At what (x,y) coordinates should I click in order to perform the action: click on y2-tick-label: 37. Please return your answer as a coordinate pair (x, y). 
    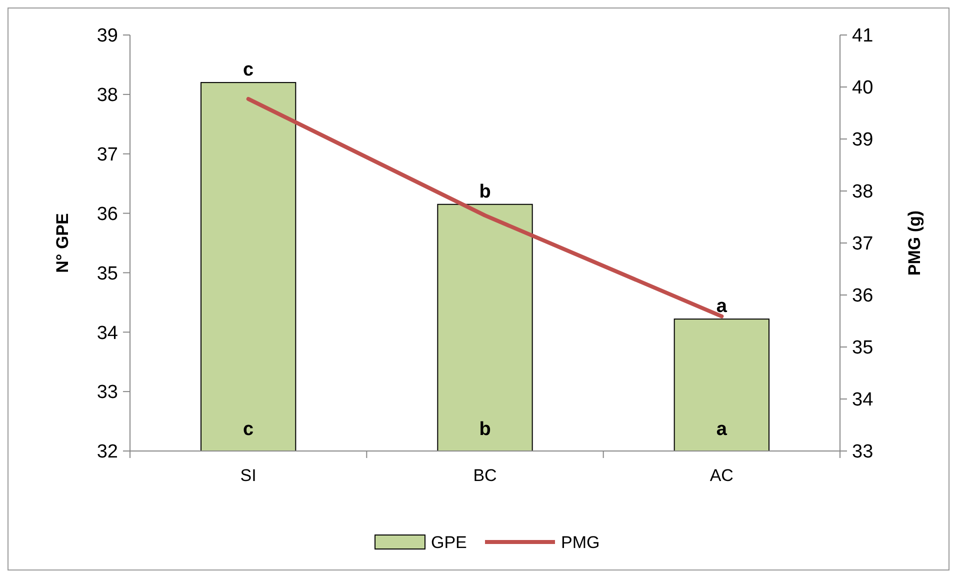
    Looking at the image, I should click on (863, 244).